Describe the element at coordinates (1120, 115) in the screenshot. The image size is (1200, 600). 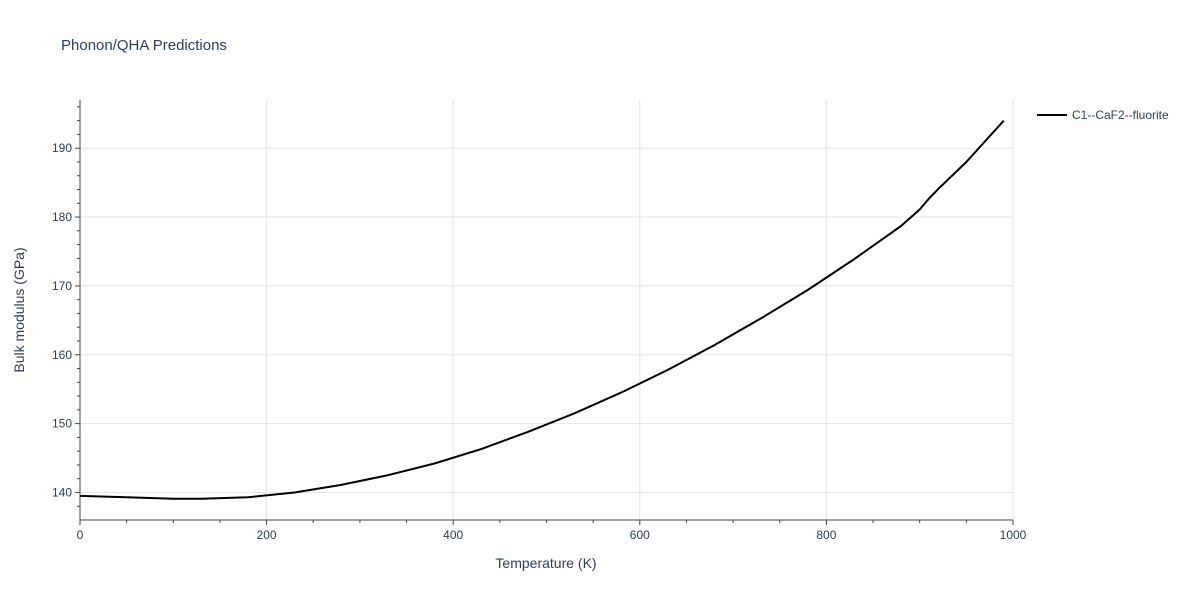
I see `legend-label: C1--CaF2--fluorite` at that location.